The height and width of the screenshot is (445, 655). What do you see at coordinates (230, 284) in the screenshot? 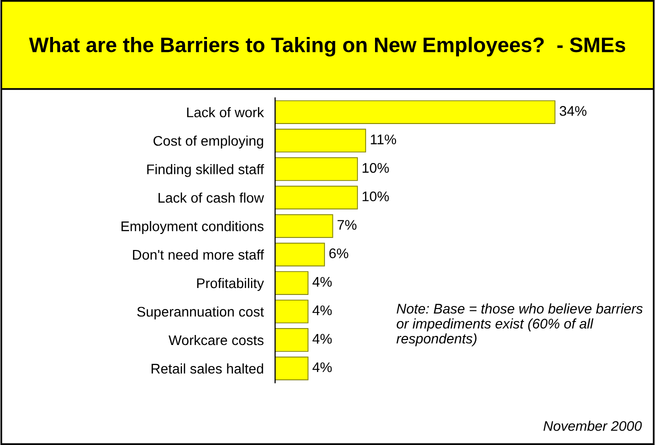
I see `y-tick-label: Profitability` at bounding box center [230, 284].